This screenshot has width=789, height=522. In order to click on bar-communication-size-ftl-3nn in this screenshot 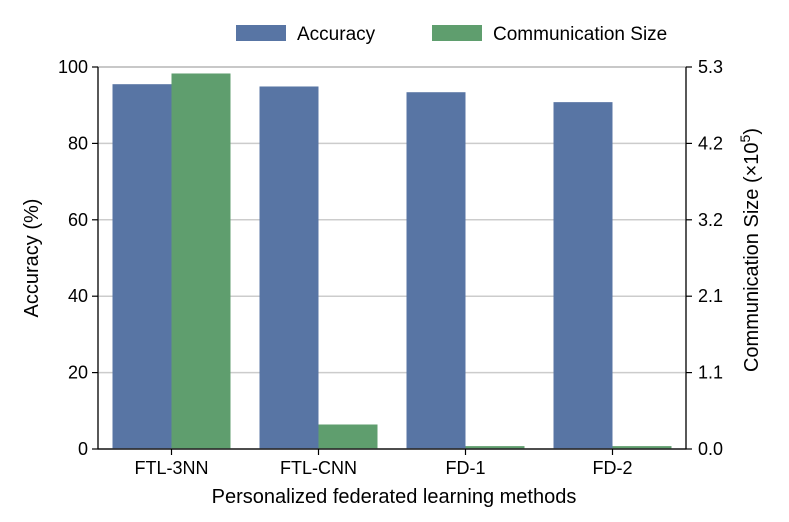, I will do `click(201, 261)`.